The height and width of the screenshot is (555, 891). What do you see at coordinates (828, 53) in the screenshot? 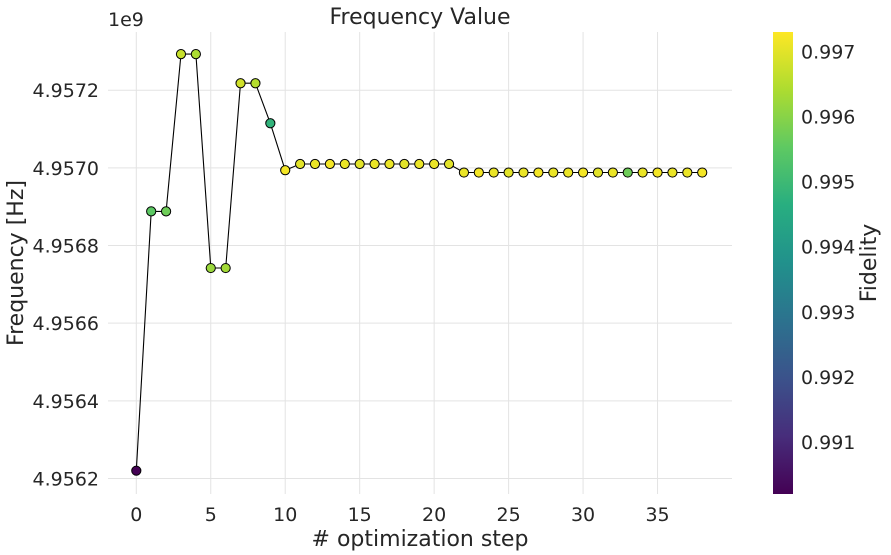
I see `colorbar-tick-label: 0.997` at bounding box center [828, 53].